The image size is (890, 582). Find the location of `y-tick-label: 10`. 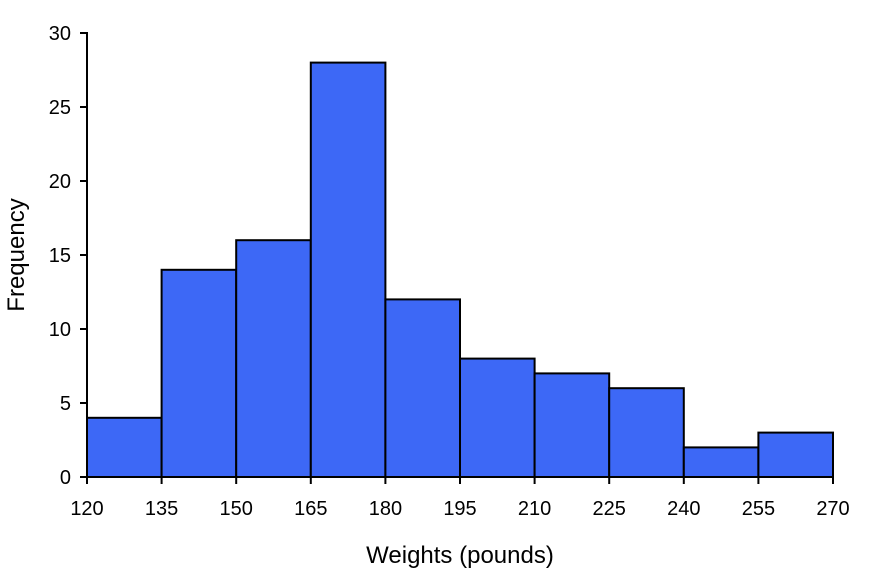

y-tick-label: 10 is located at coordinates (60, 330).